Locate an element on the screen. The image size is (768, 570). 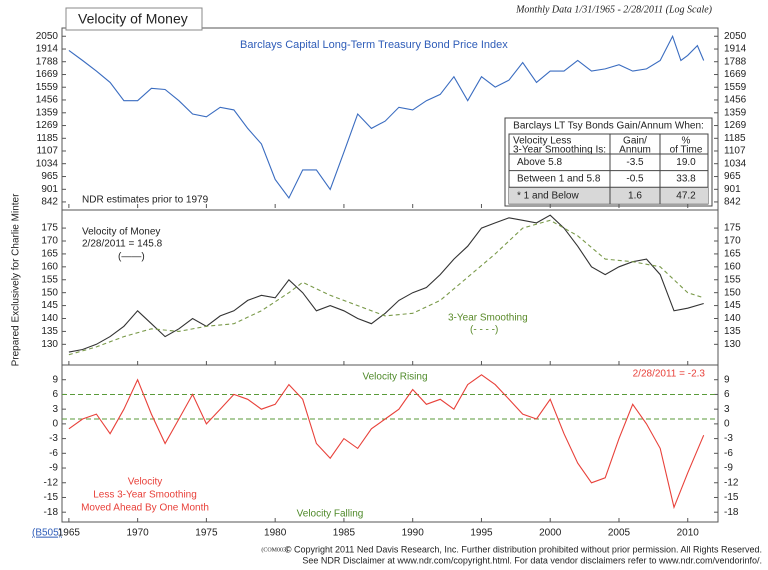
chart-title: Velocity of Money is located at coordinates (133, 19).